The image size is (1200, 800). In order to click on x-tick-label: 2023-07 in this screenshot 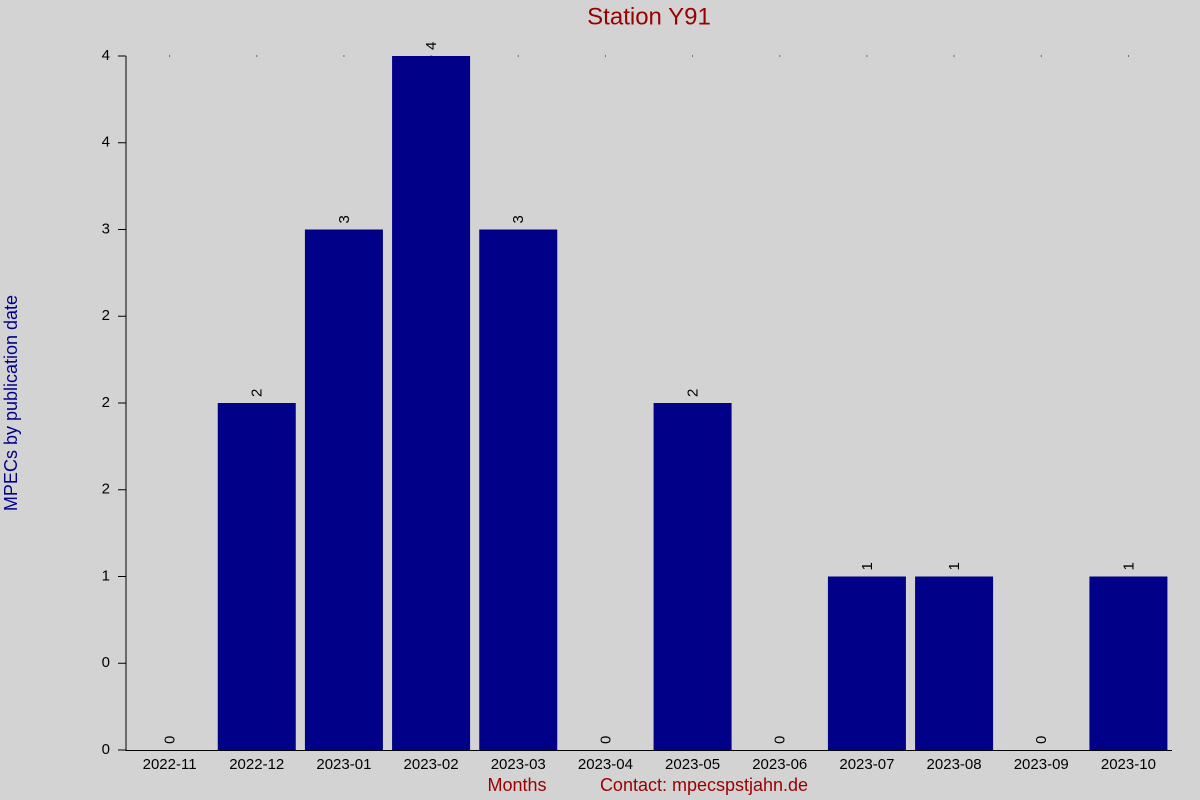, I will do `click(866, 764)`.